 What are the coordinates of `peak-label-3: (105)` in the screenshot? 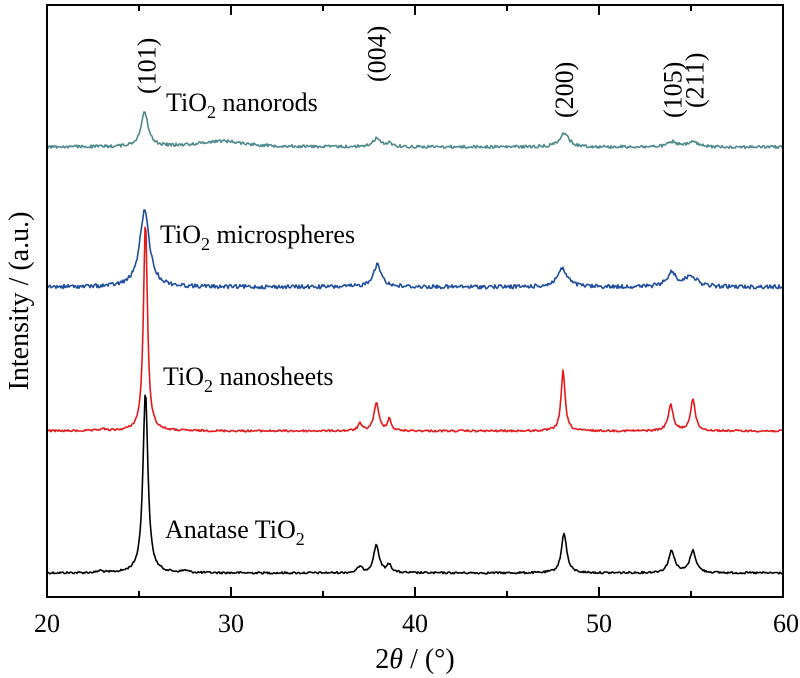 It's located at (673, 90).